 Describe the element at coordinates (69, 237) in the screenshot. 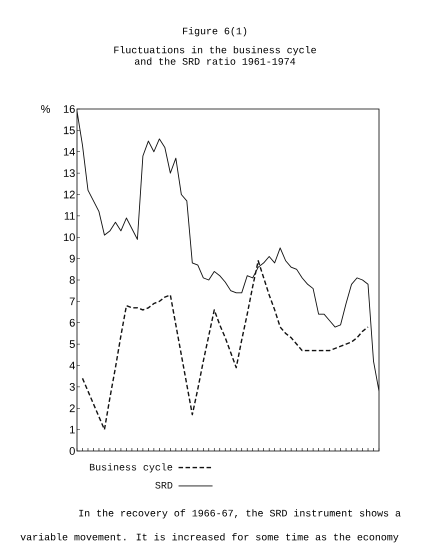

I see `y-tick-label: 10` at that location.